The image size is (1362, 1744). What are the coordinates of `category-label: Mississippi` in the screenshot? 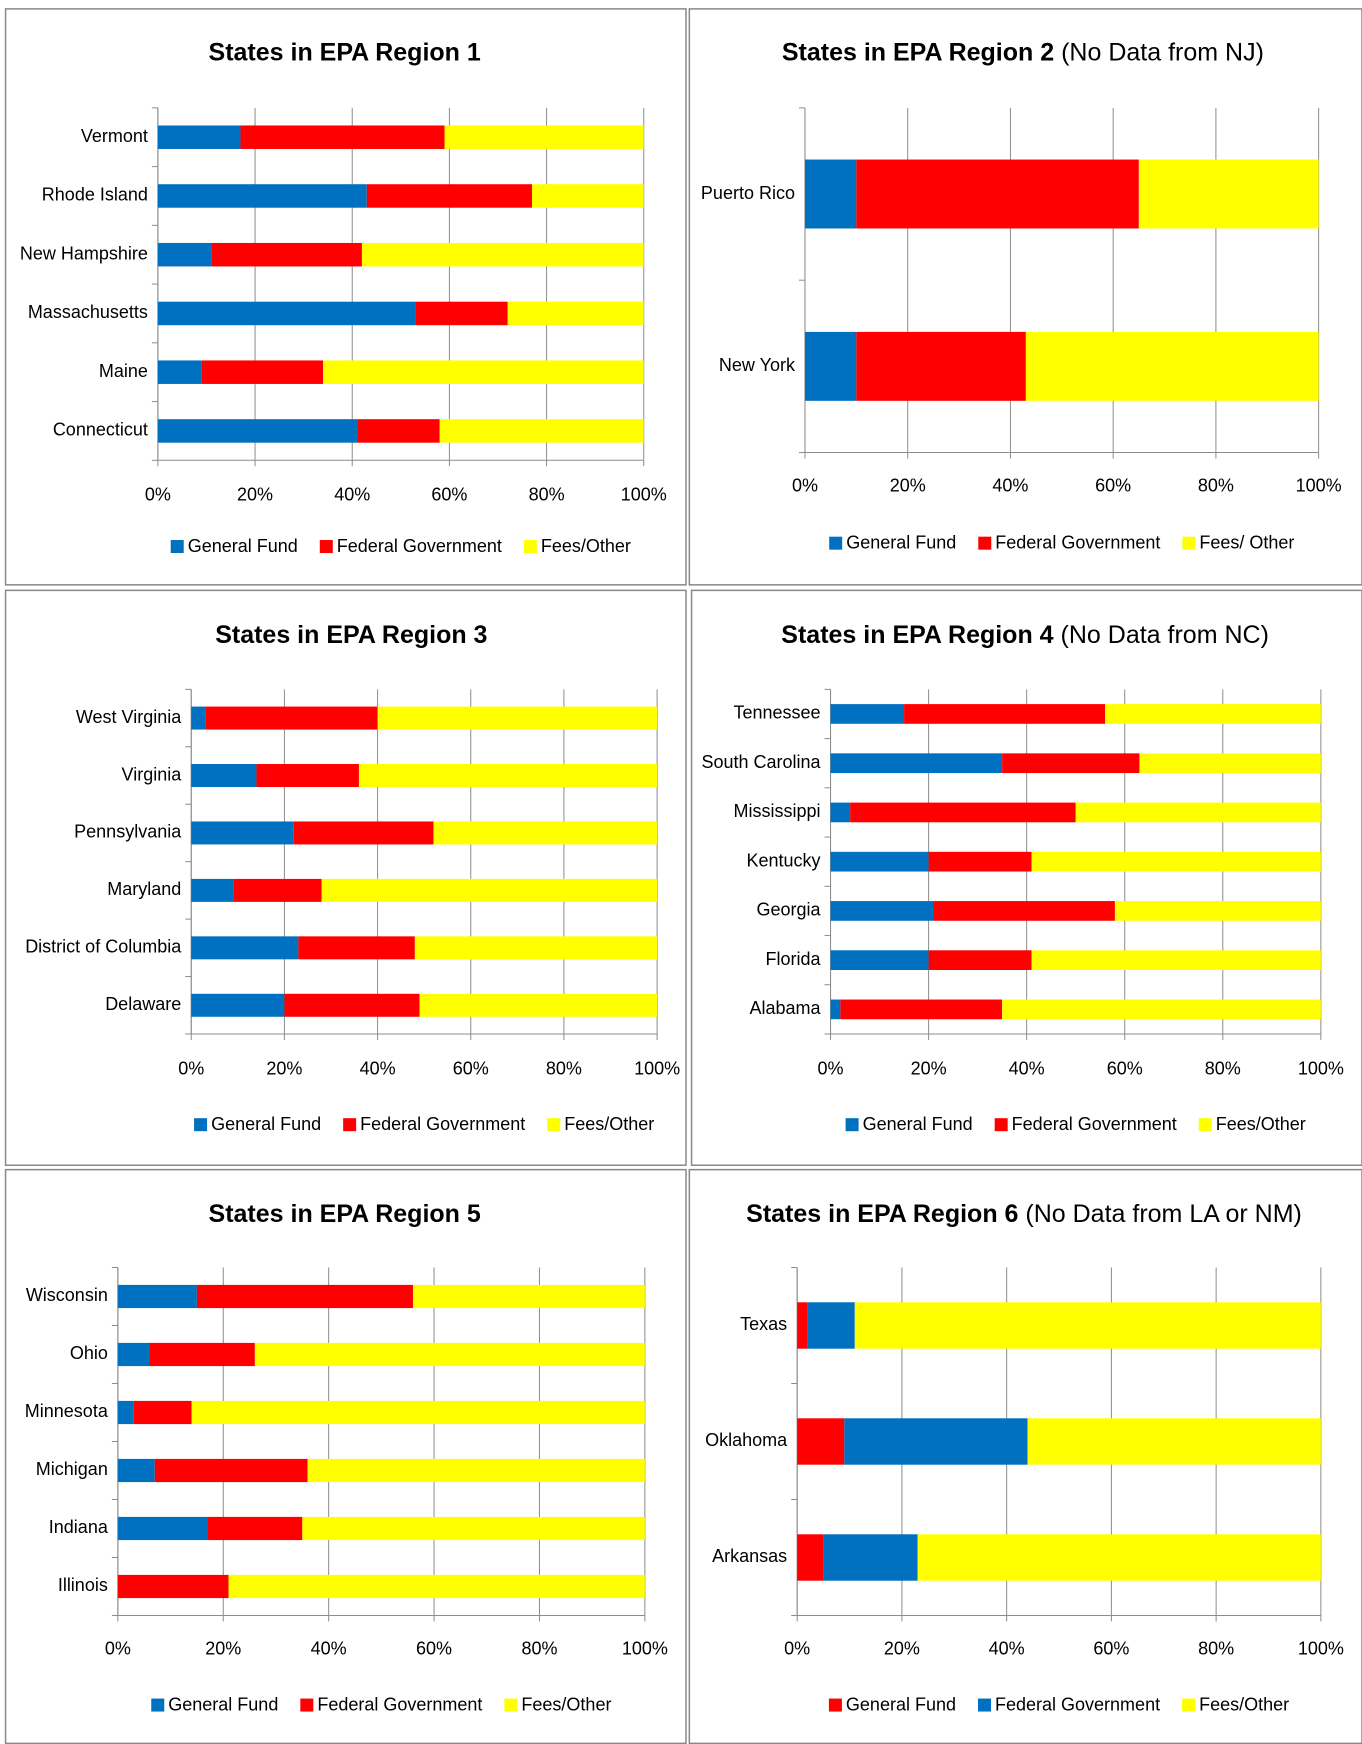 It's located at (777, 811).